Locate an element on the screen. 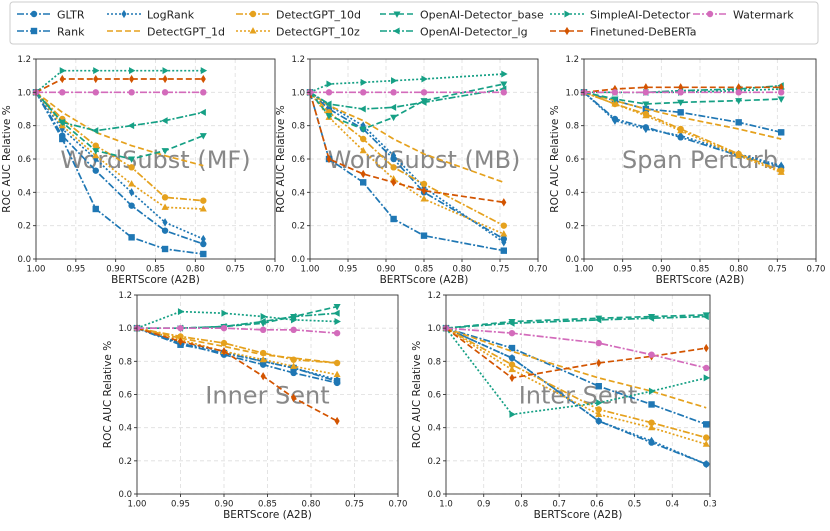 The width and height of the screenshot is (830, 531). x-tick-label: 0.85 is located at coordinates (267, 505).